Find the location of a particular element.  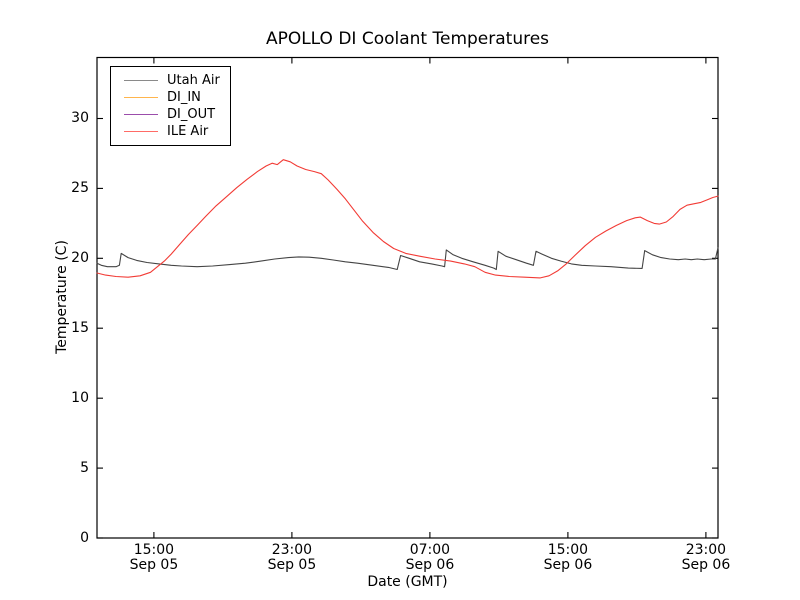

legend-label: Utah Air is located at coordinates (193, 80).